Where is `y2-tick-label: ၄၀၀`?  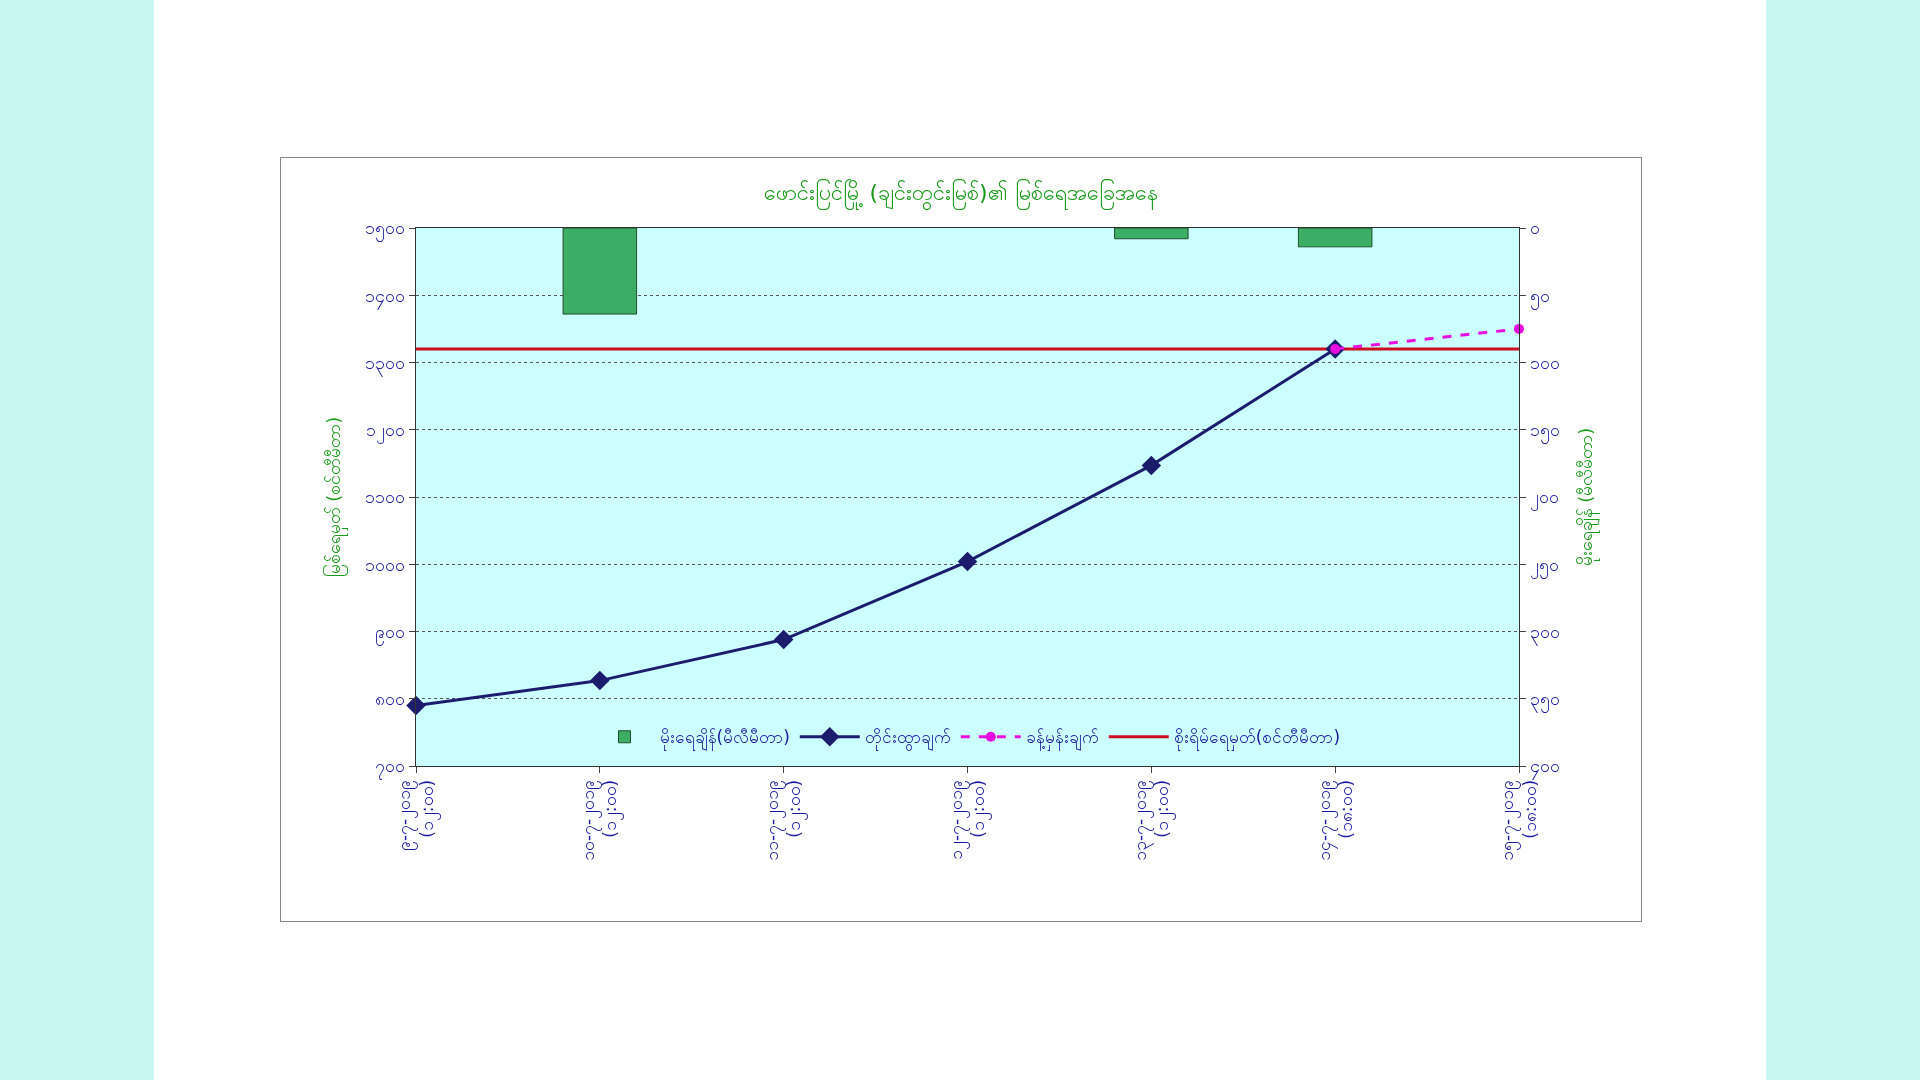 y2-tick-label: ၄၀၀ is located at coordinates (1544, 768).